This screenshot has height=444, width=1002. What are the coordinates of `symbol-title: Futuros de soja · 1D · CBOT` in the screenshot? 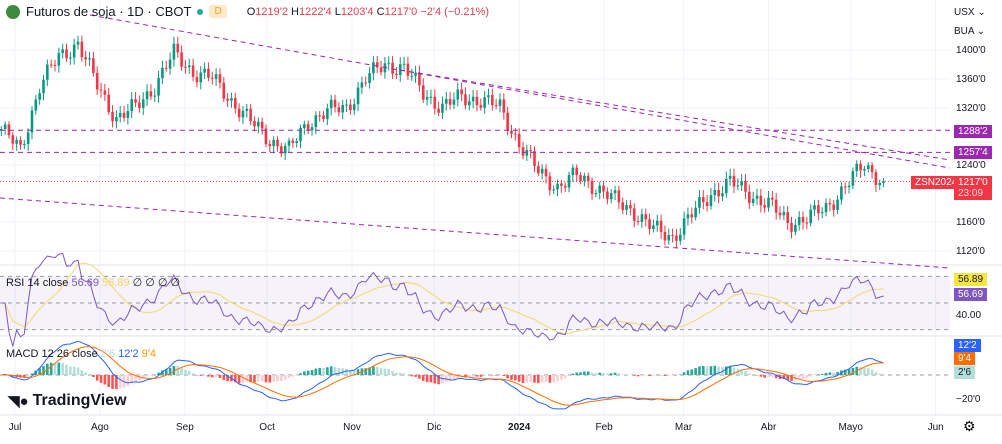 It's located at (109, 11).